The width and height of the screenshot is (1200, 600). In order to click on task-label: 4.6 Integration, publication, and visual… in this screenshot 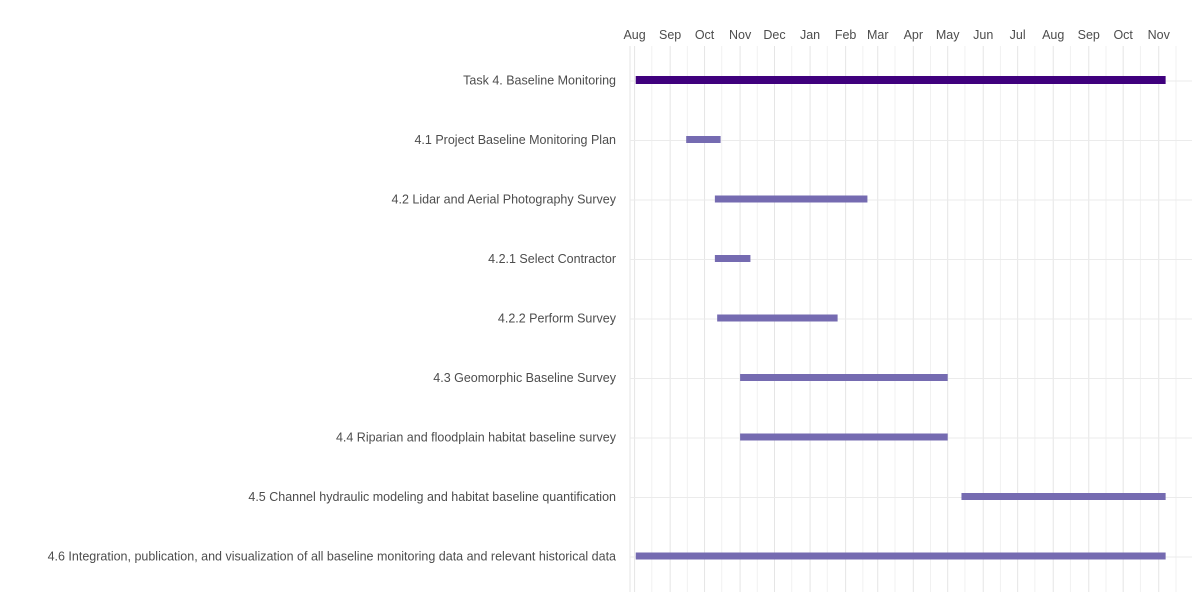, I will do `click(332, 557)`.